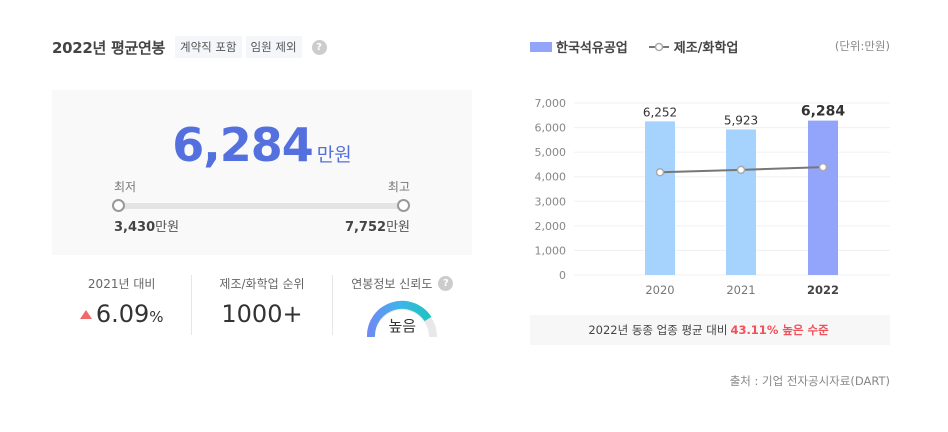 This screenshot has width=948, height=432. What do you see at coordinates (125, 187) in the screenshot?
I see `min-label: 최저` at bounding box center [125, 187].